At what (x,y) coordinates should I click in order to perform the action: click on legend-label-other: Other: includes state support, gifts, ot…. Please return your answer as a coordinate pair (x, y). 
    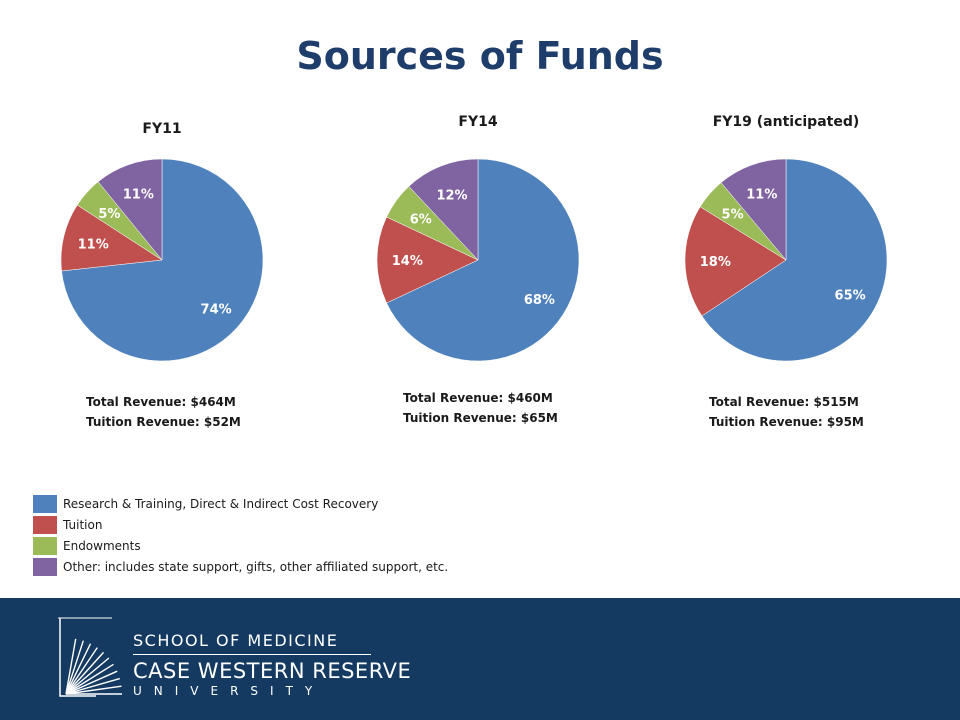
    Looking at the image, I should click on (256, 567).